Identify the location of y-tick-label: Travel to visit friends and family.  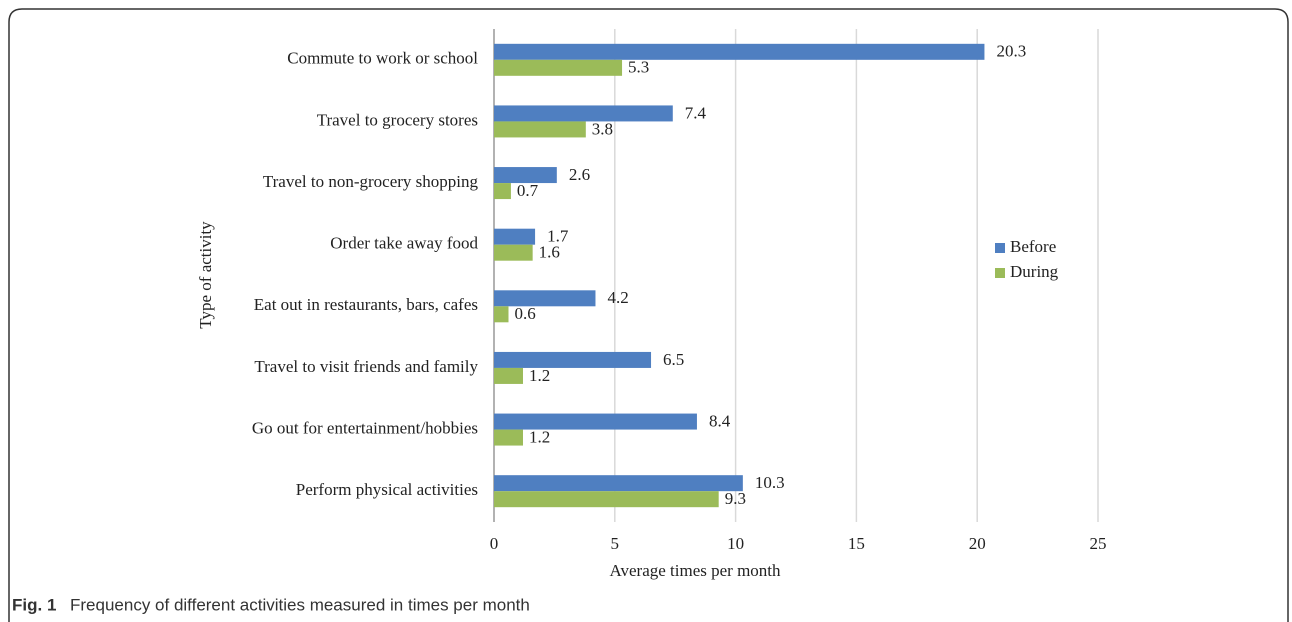
(366, 366).